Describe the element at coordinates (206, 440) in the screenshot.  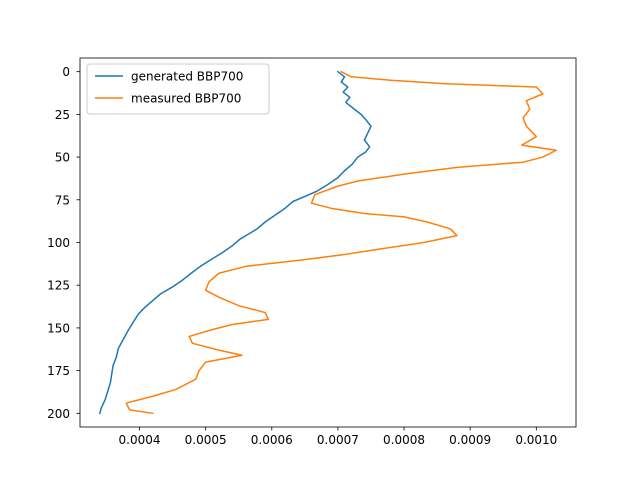
I see `x-tick-label: 0.0005` at that location.